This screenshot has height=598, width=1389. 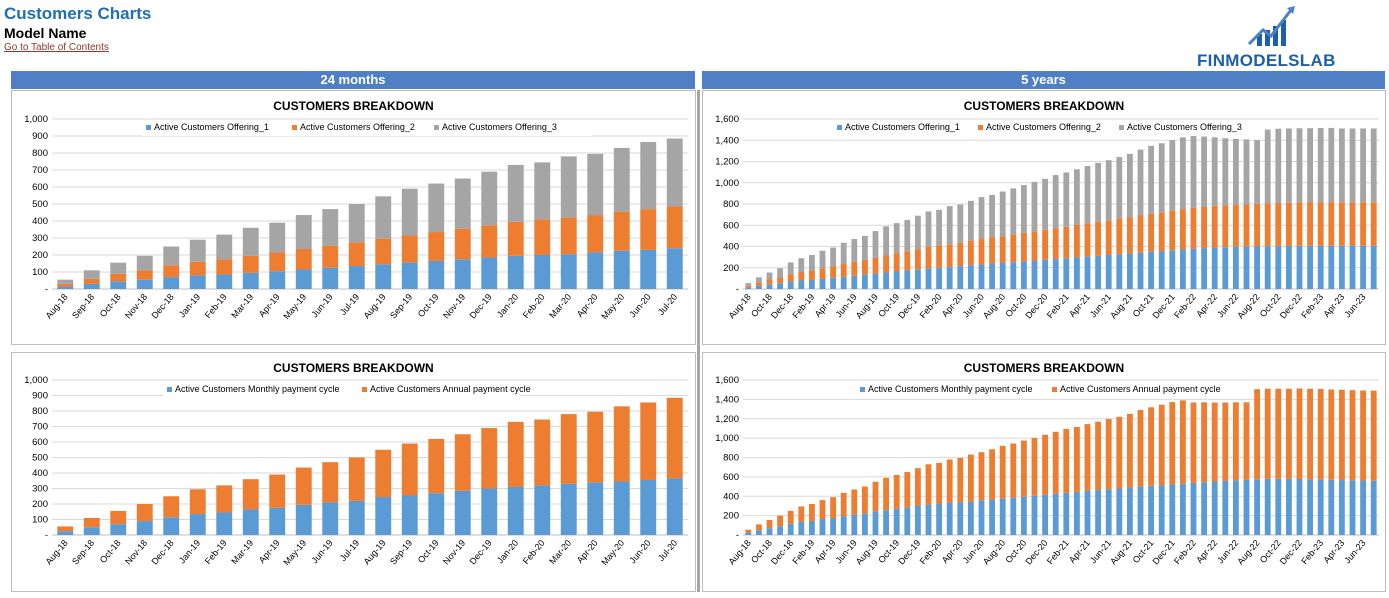 I want to click on finmodelslab-logo: FINMODELSLAB, so click(x=1277, y=37).